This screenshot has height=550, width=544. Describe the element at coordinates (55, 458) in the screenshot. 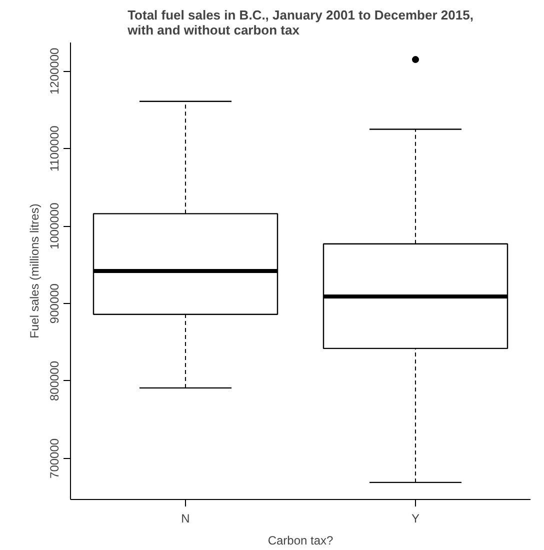

I see `y-tick-label: 700000` at that location.